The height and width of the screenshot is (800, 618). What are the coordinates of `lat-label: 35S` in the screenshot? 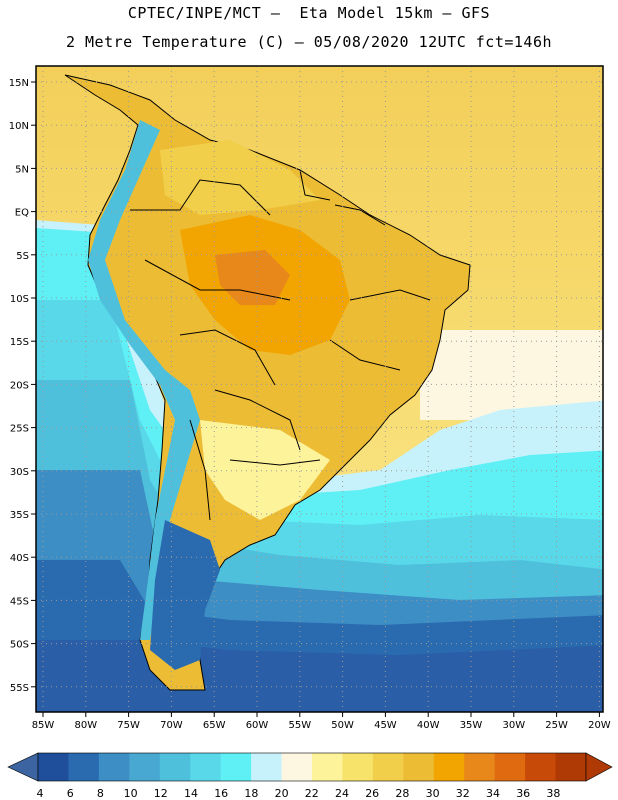 It's located at (19, 515).